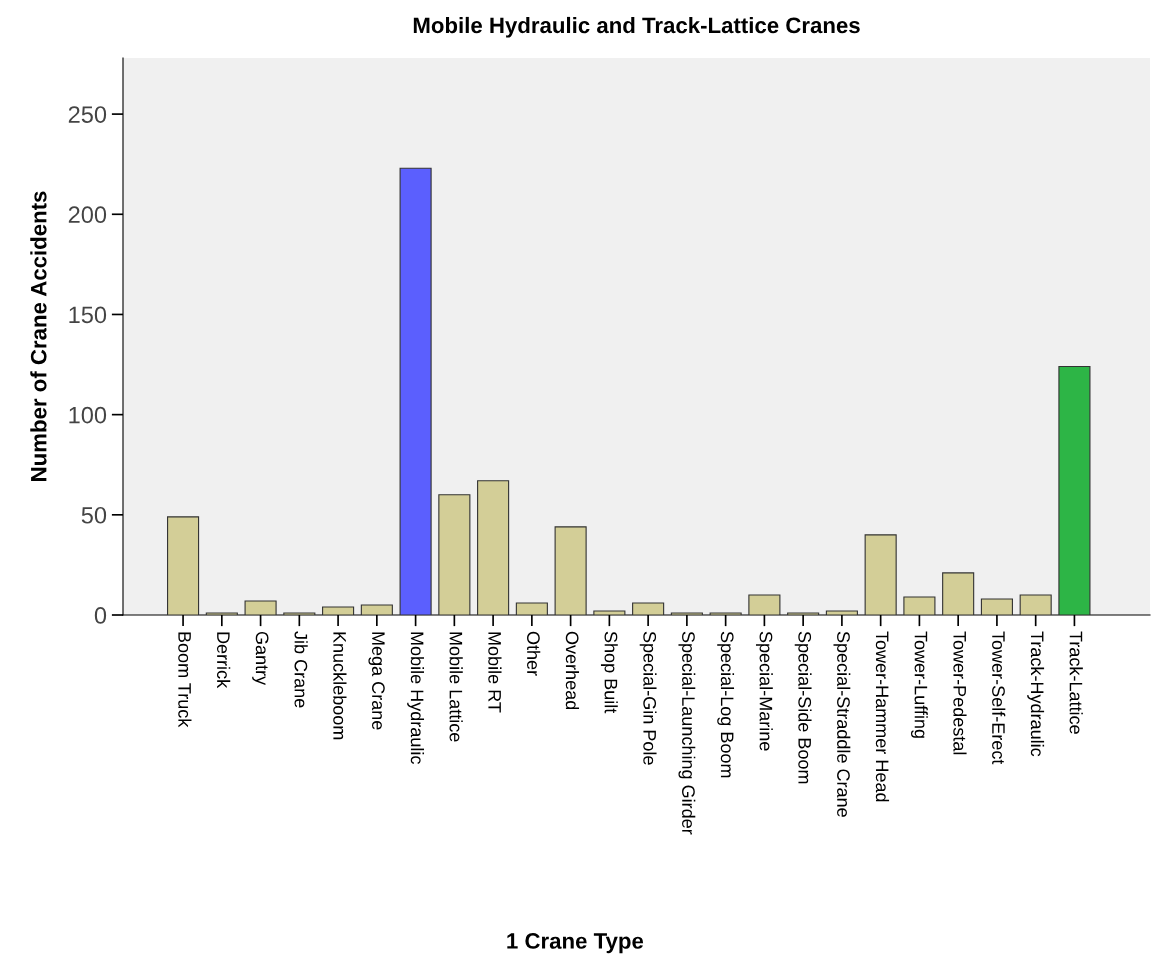 This screenshot has width=1153, height=959. I want to click on x-tick-label: Special-Gin Pole, so click(648, 698).